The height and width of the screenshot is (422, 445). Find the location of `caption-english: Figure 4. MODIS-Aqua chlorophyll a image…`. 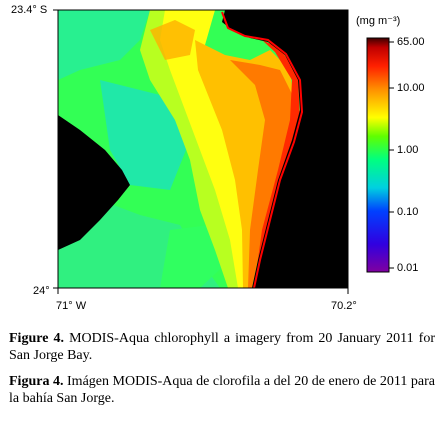

caption-english: Figure 4. MODIS-Aqua chlorophyll a image… is located at coordinates (222, 347).